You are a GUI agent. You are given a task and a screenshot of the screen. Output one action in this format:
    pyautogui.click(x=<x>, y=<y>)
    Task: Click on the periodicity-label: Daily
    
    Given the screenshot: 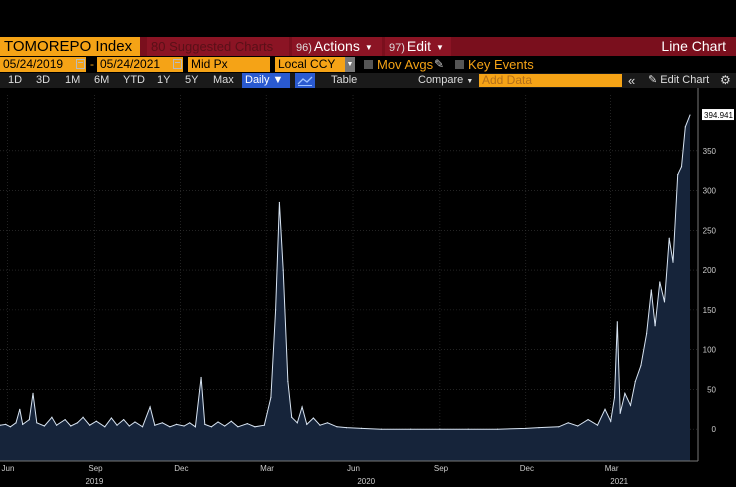 What is the action you would take?
    pyautogui.click(x=257, y=80)
    